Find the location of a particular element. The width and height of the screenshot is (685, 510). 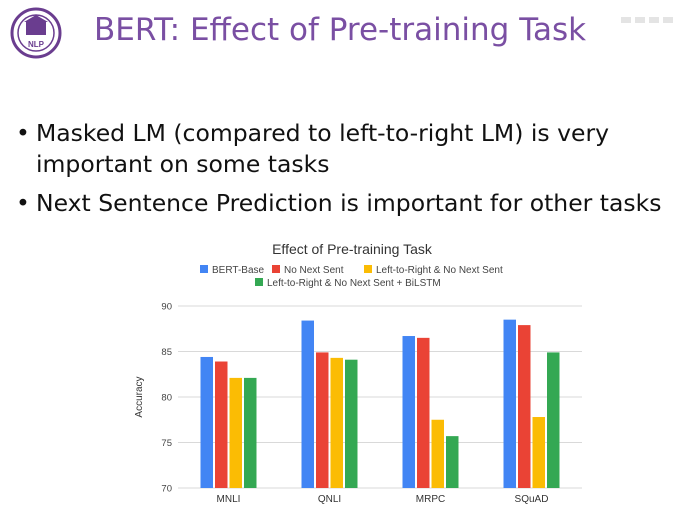

legend-label: BERT-Base is located at coordinates (238, 270).